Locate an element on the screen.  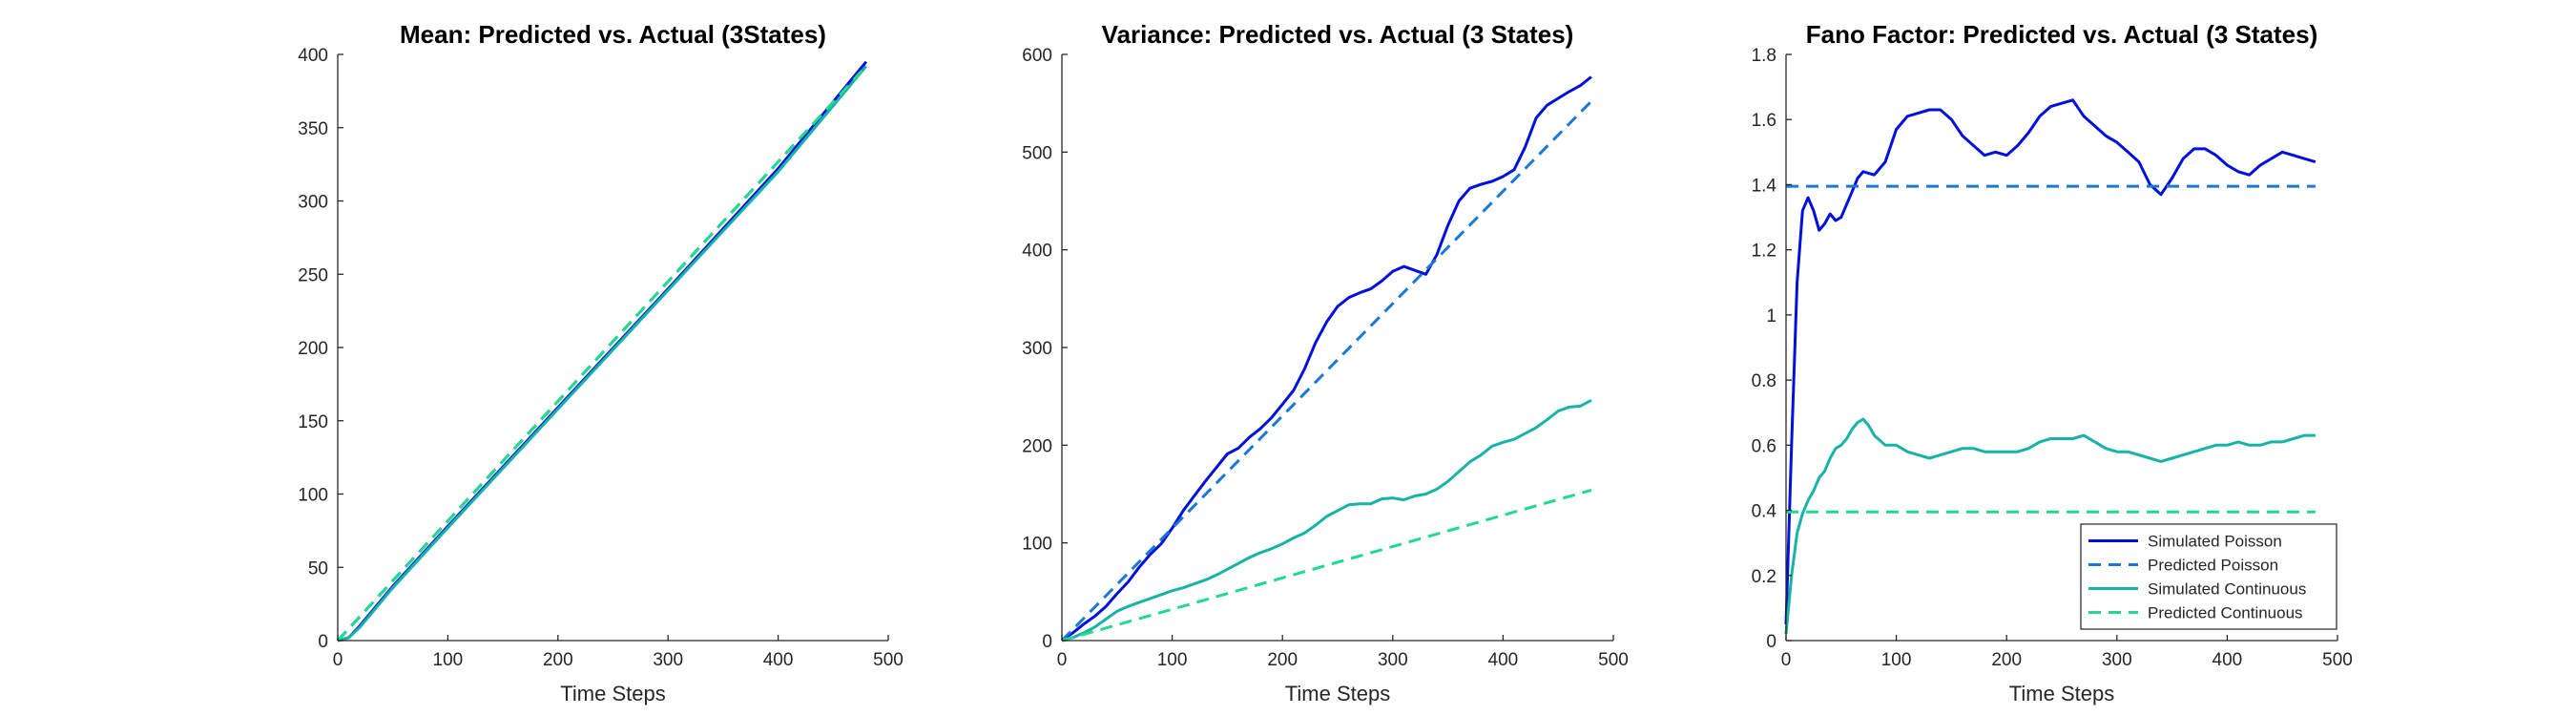
chart-fano-y-tick-label: 1.6 is located at coordinates (1764, 121).